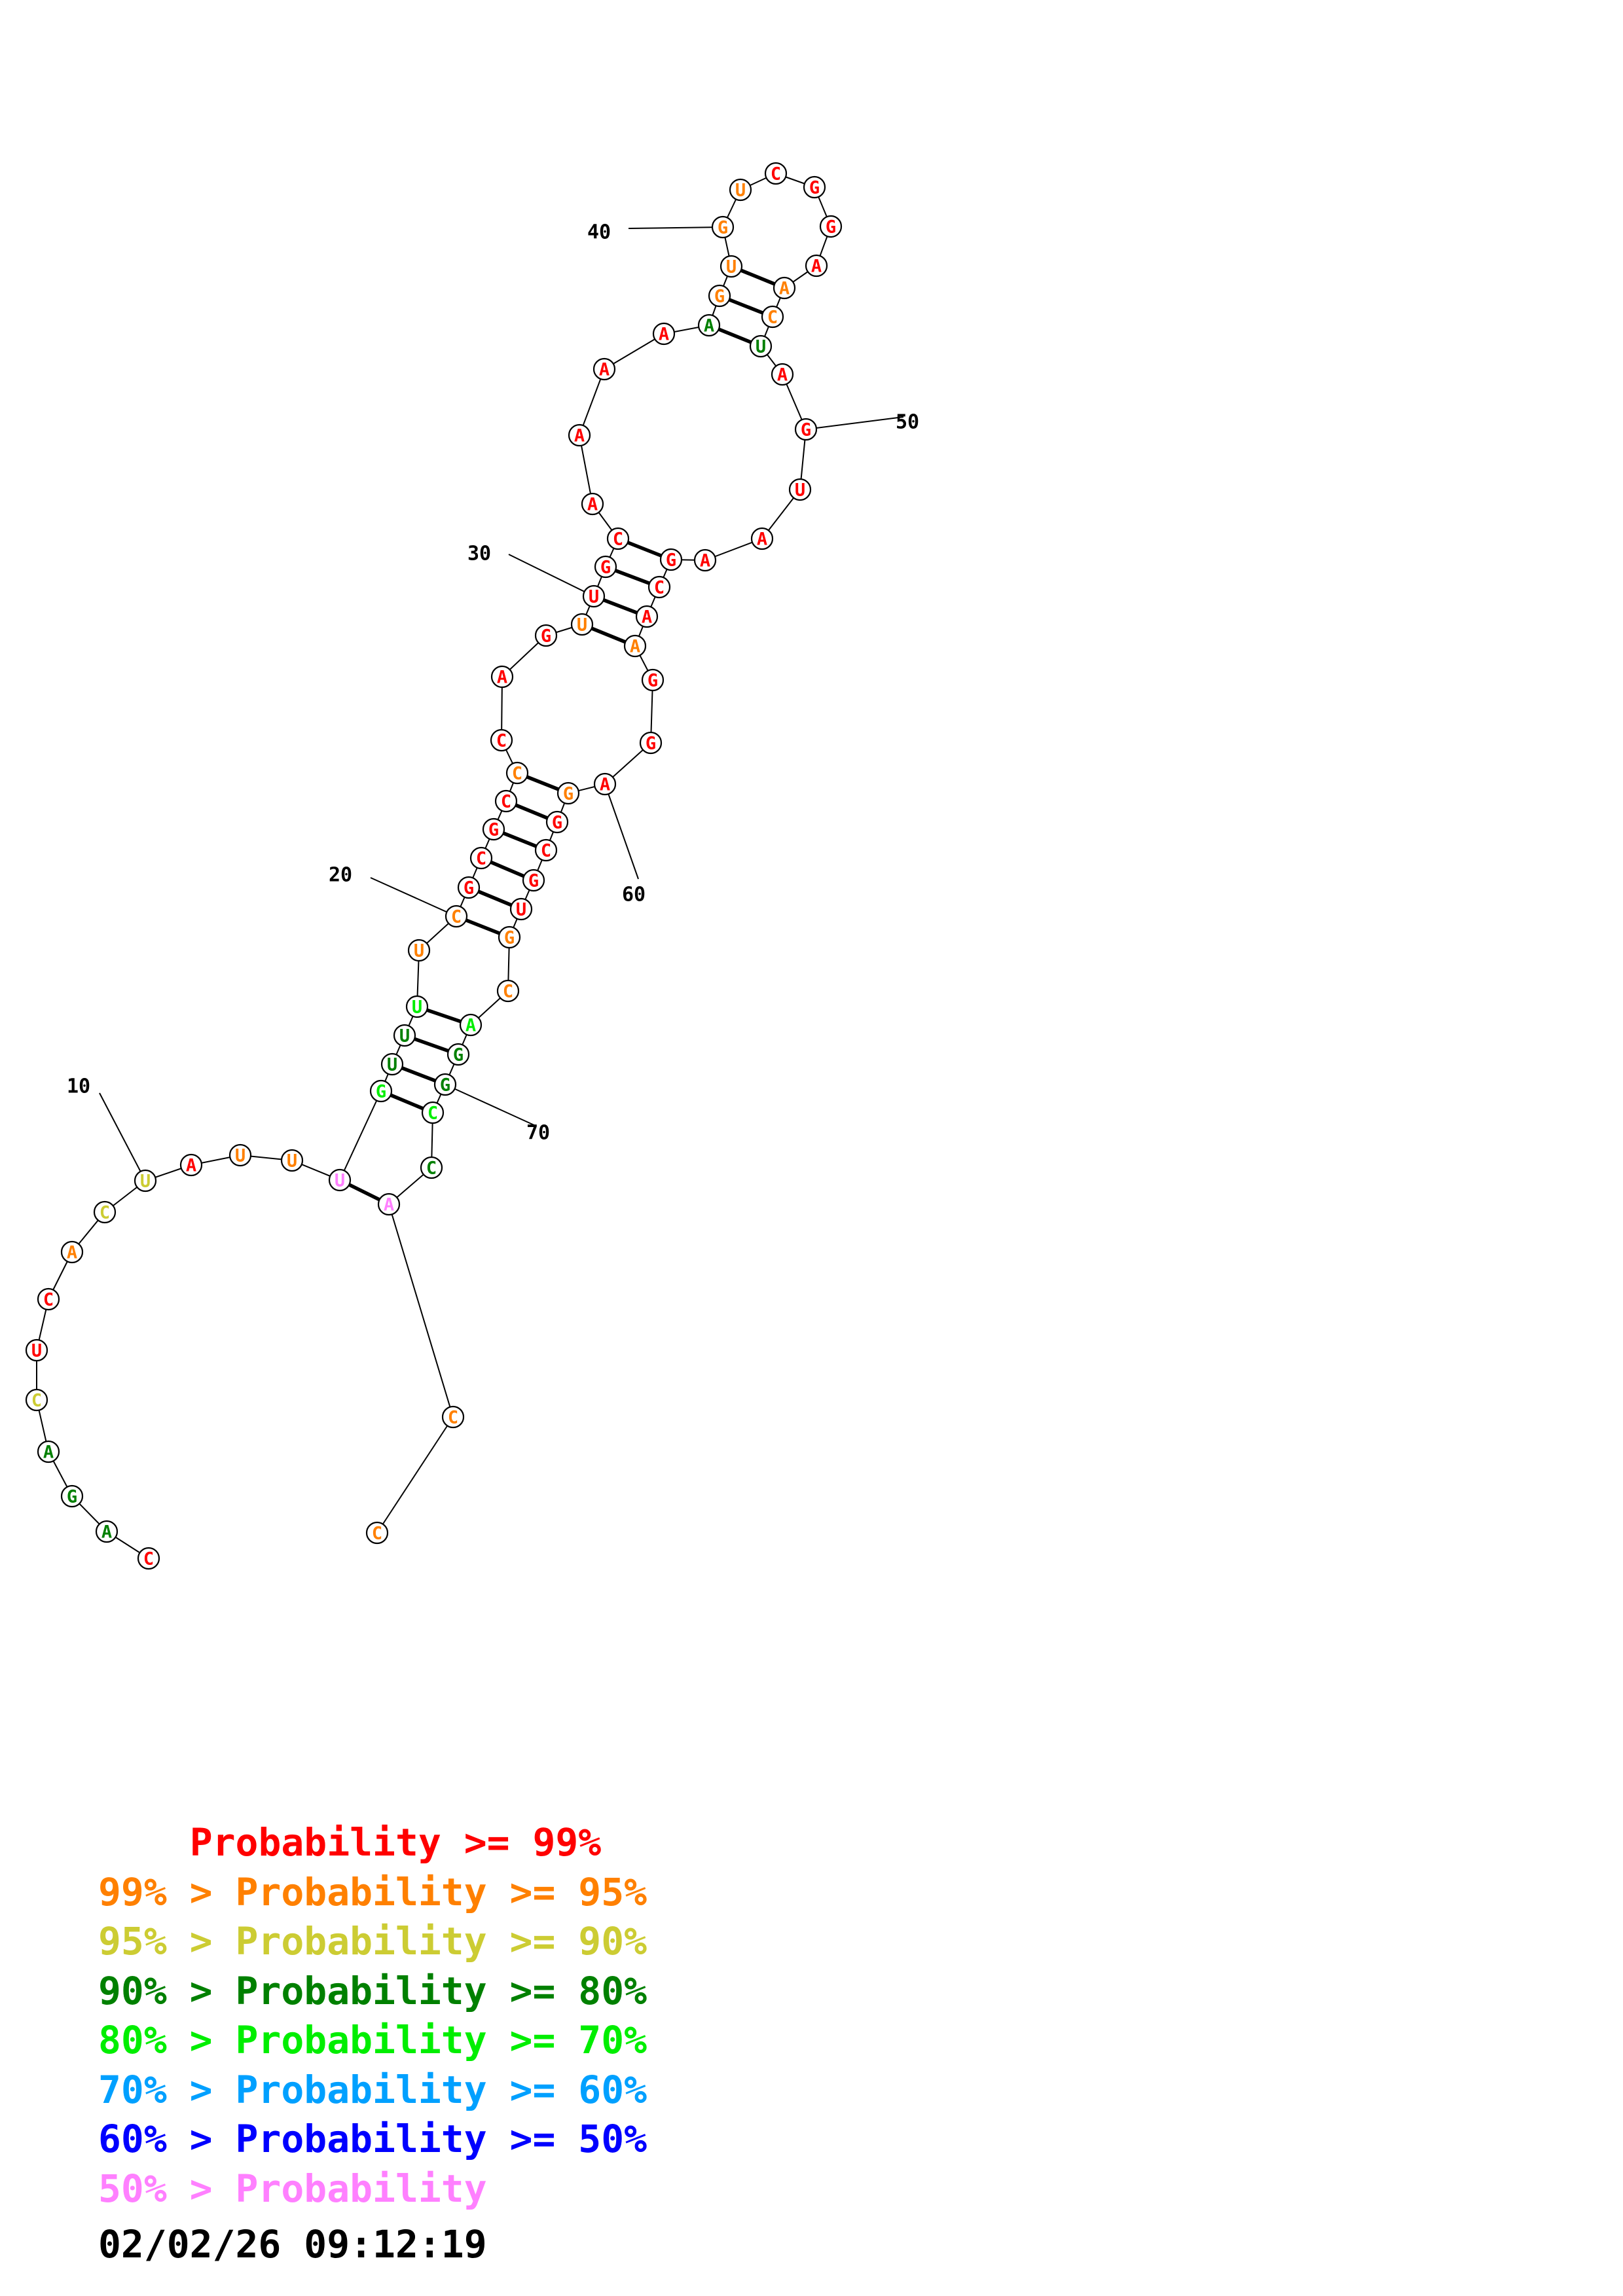 This screenshot has height=2296, width=1623. What do you see at coordinates (167, 1891) in the screenshot?
I see `legend-prefix: 99% >` at bounding box center [167, 1891].